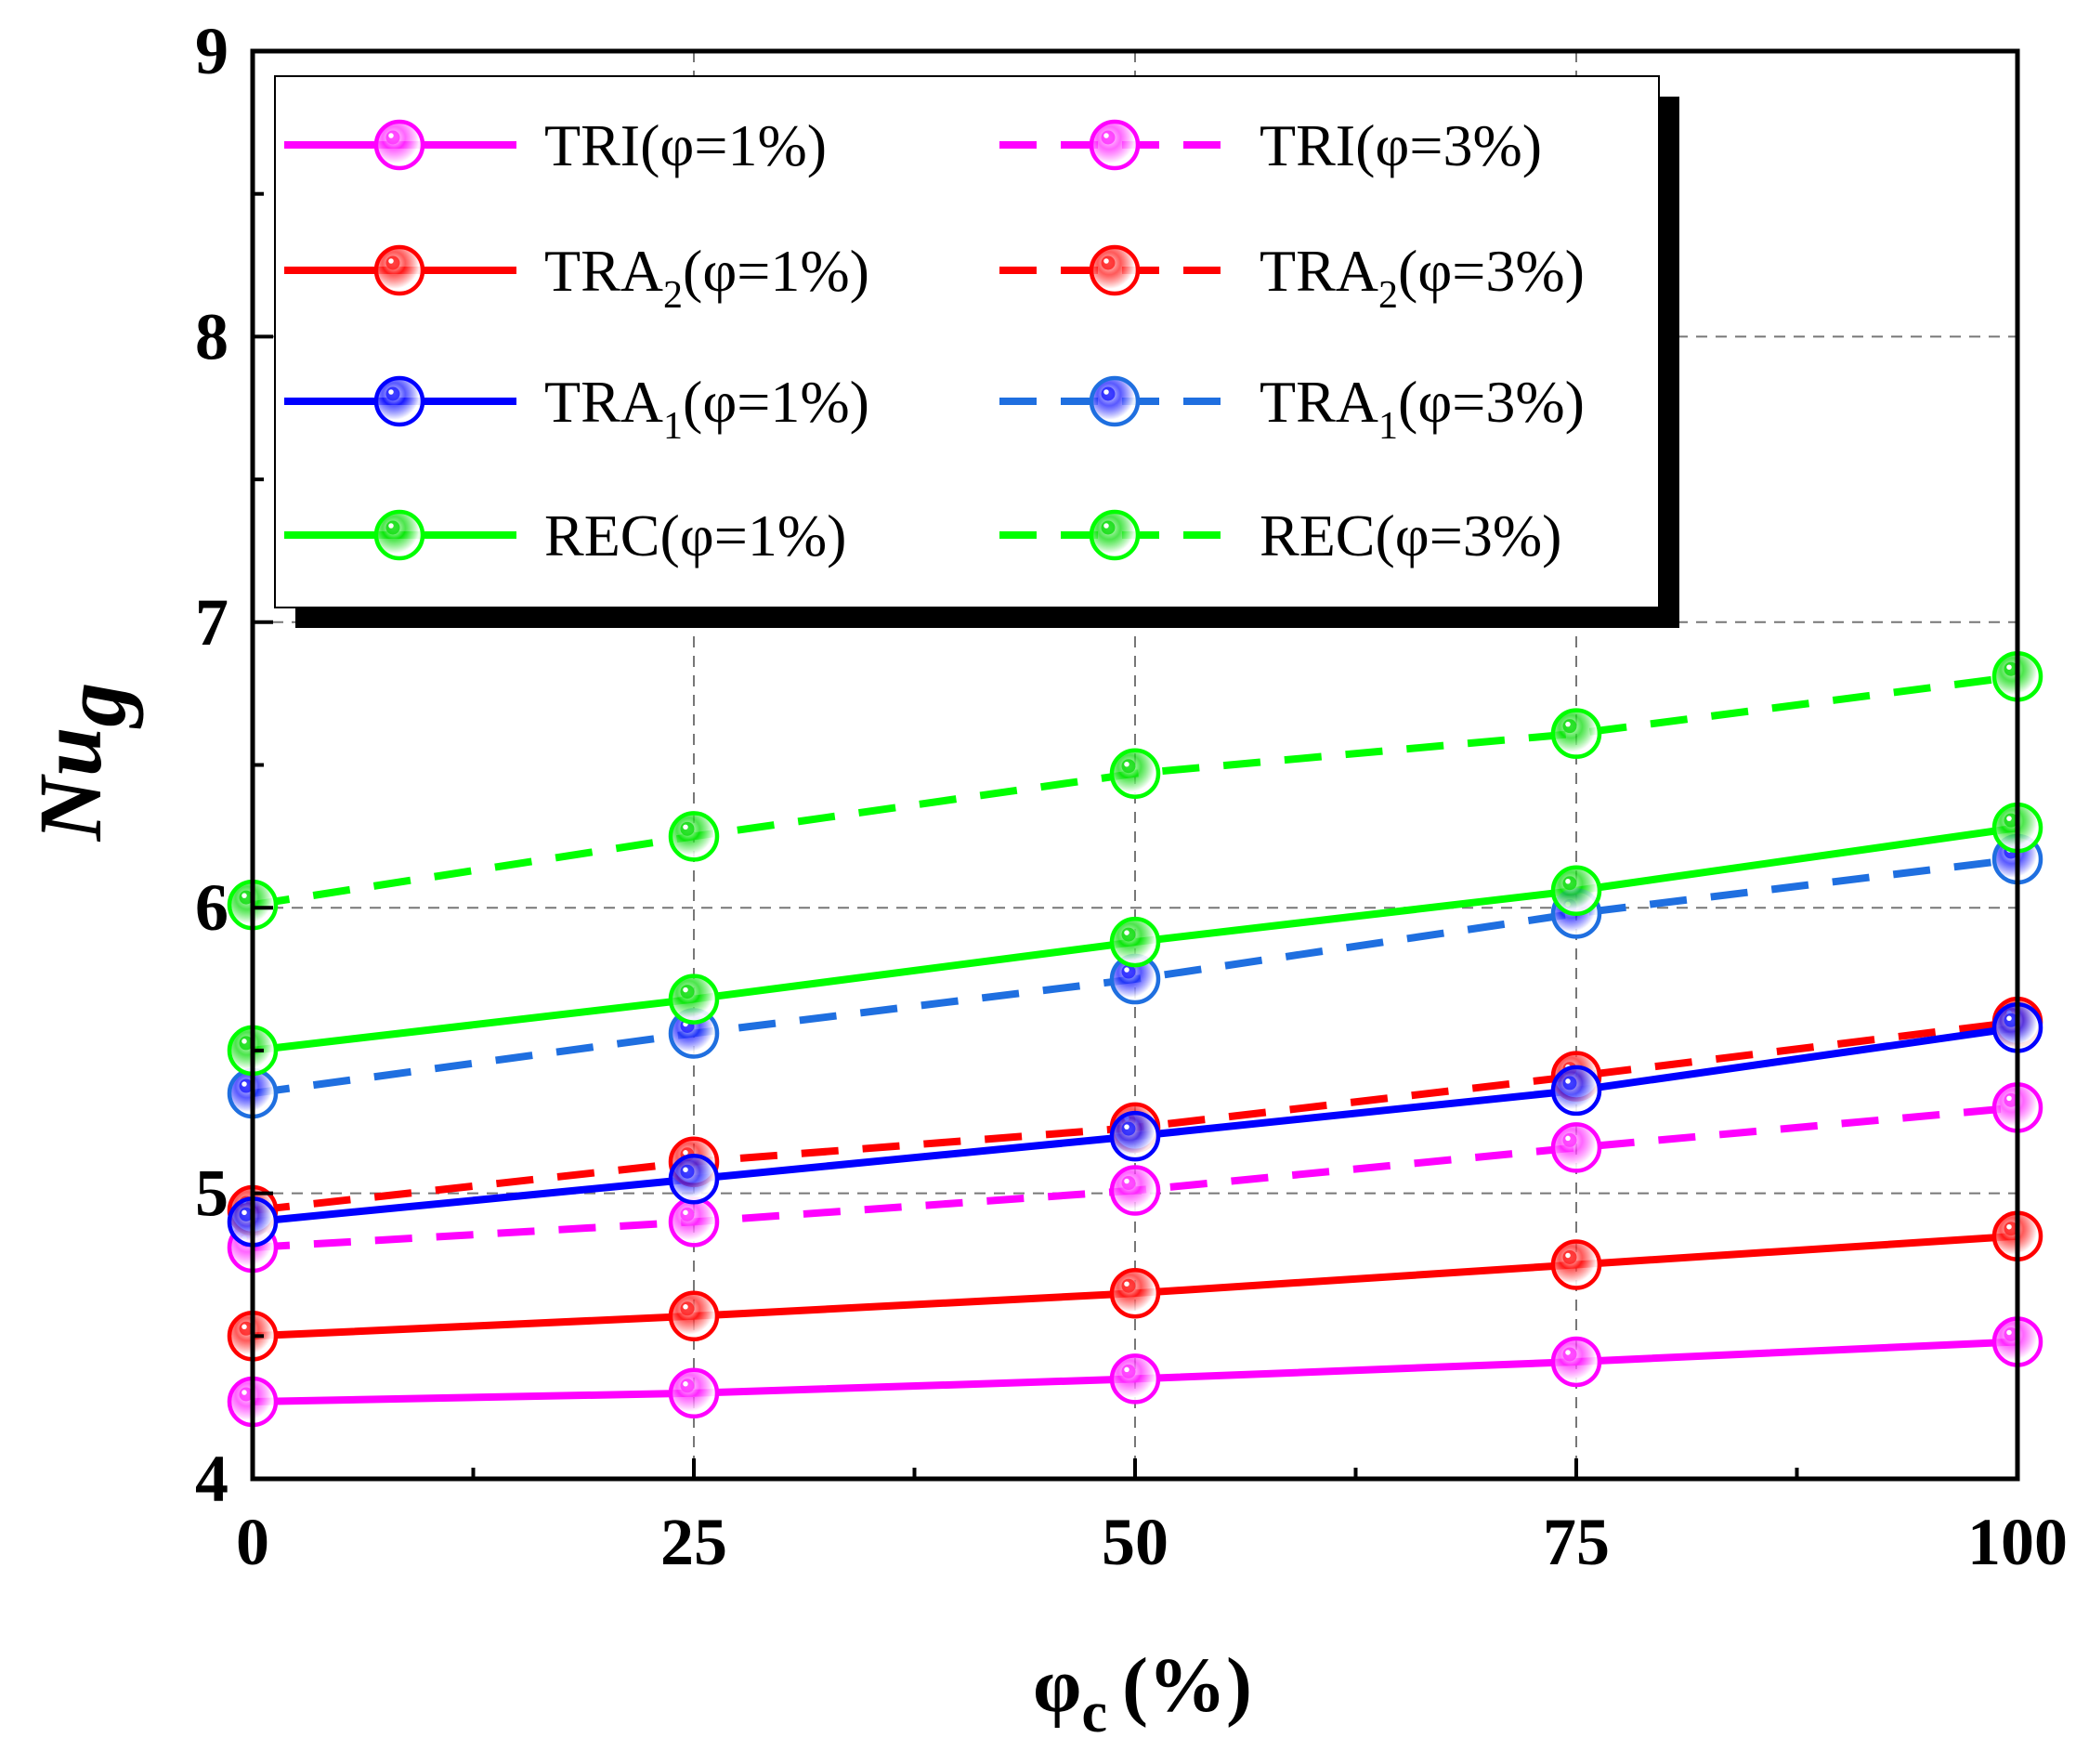 This screenshot has height=1764, width=2089. Describe the element at coordinates (1187, 1685) in the screenshot. I see `x-axis-title-unit: (%)` at that location.